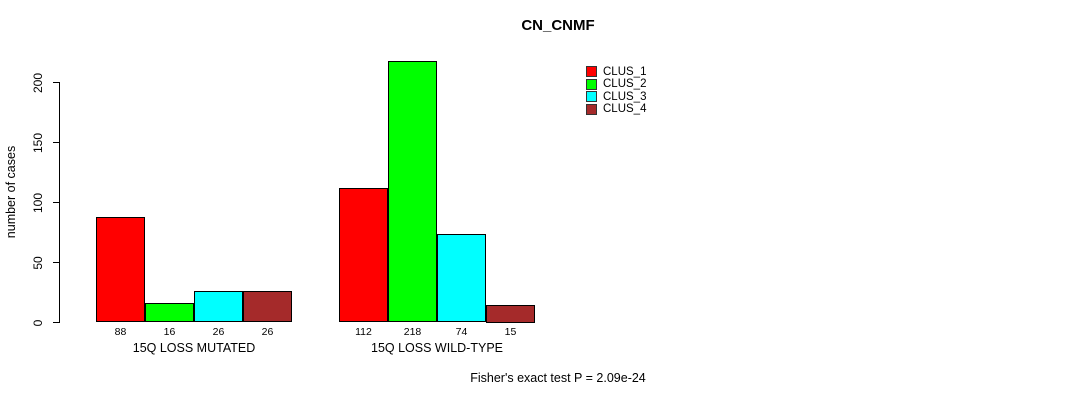 The image size is (1090, 400). I want to click on y-tick-label: 200, so click(38, 82).